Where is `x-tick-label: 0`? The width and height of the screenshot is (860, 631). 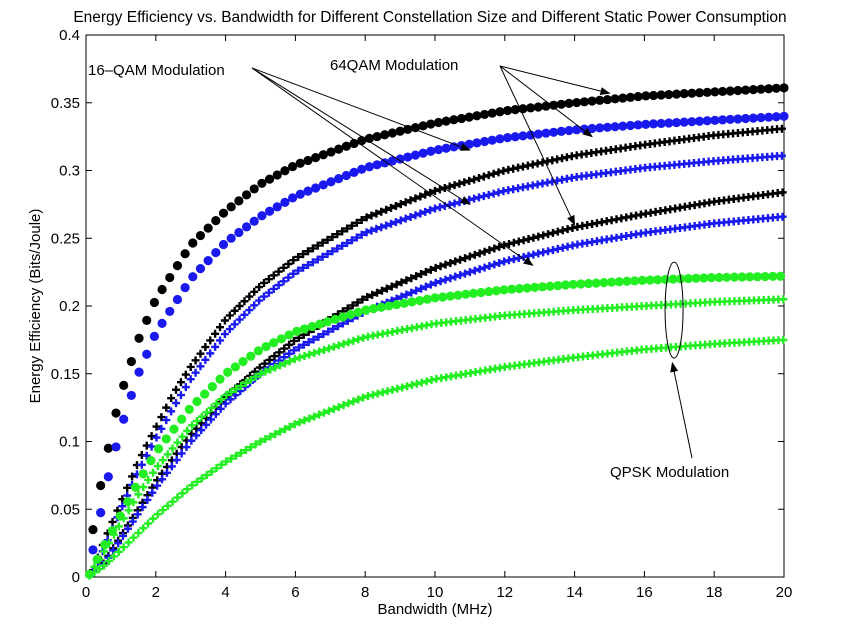
x-tick-label: 0 is located at coordinates (86, 592).